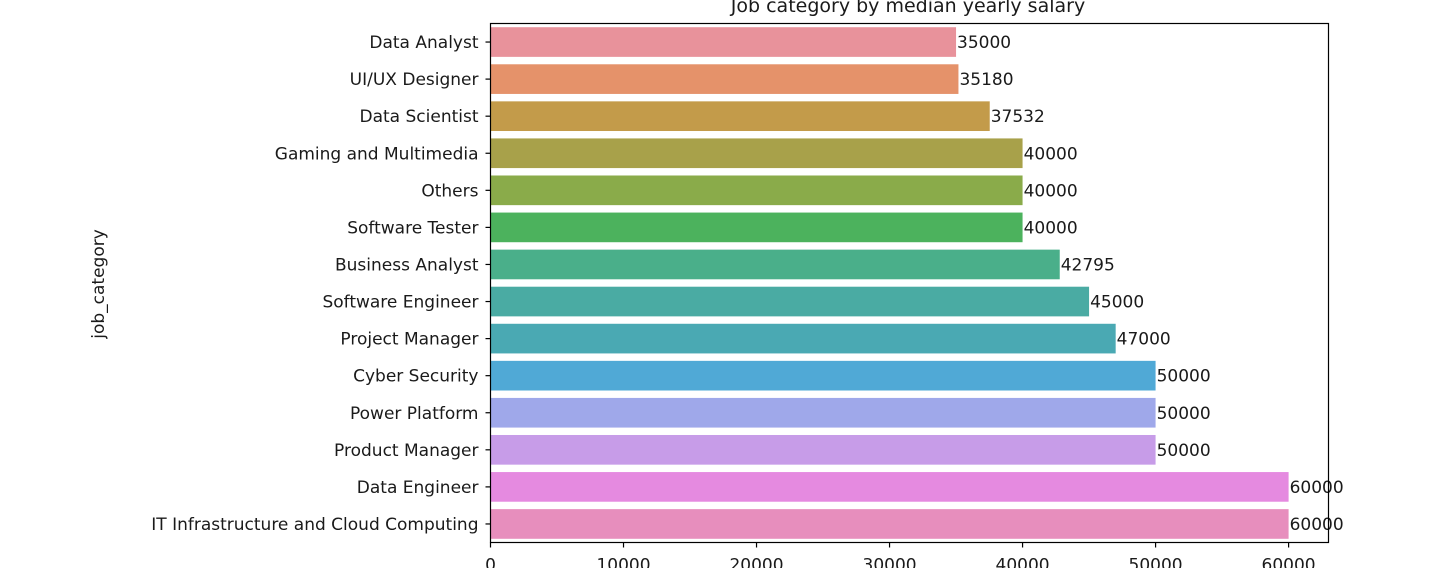 The height and width of the screenshot is (568, 1439). What do you see at coordinates (1117, 303) in the screenshot?
I see `bar-value-label: 45000` at bounding box center [1117, 303].